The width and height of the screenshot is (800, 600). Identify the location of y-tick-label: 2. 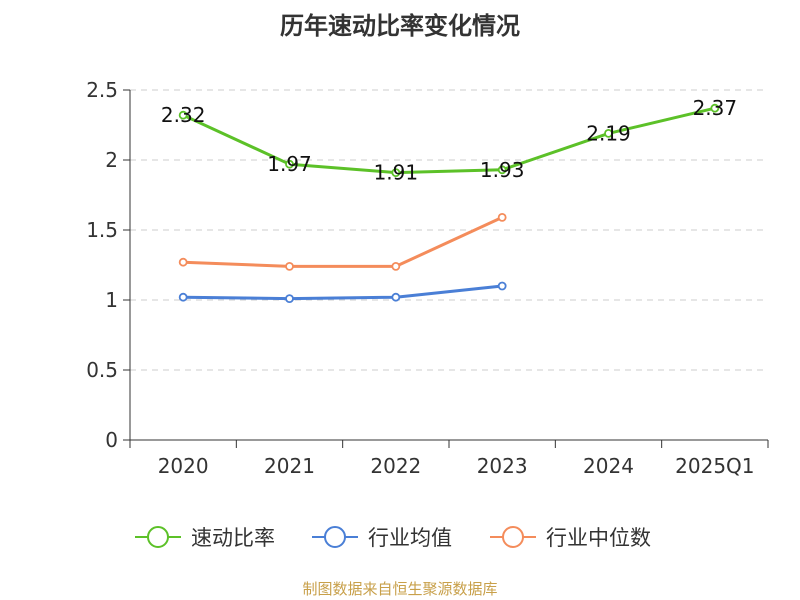
(111, 160).